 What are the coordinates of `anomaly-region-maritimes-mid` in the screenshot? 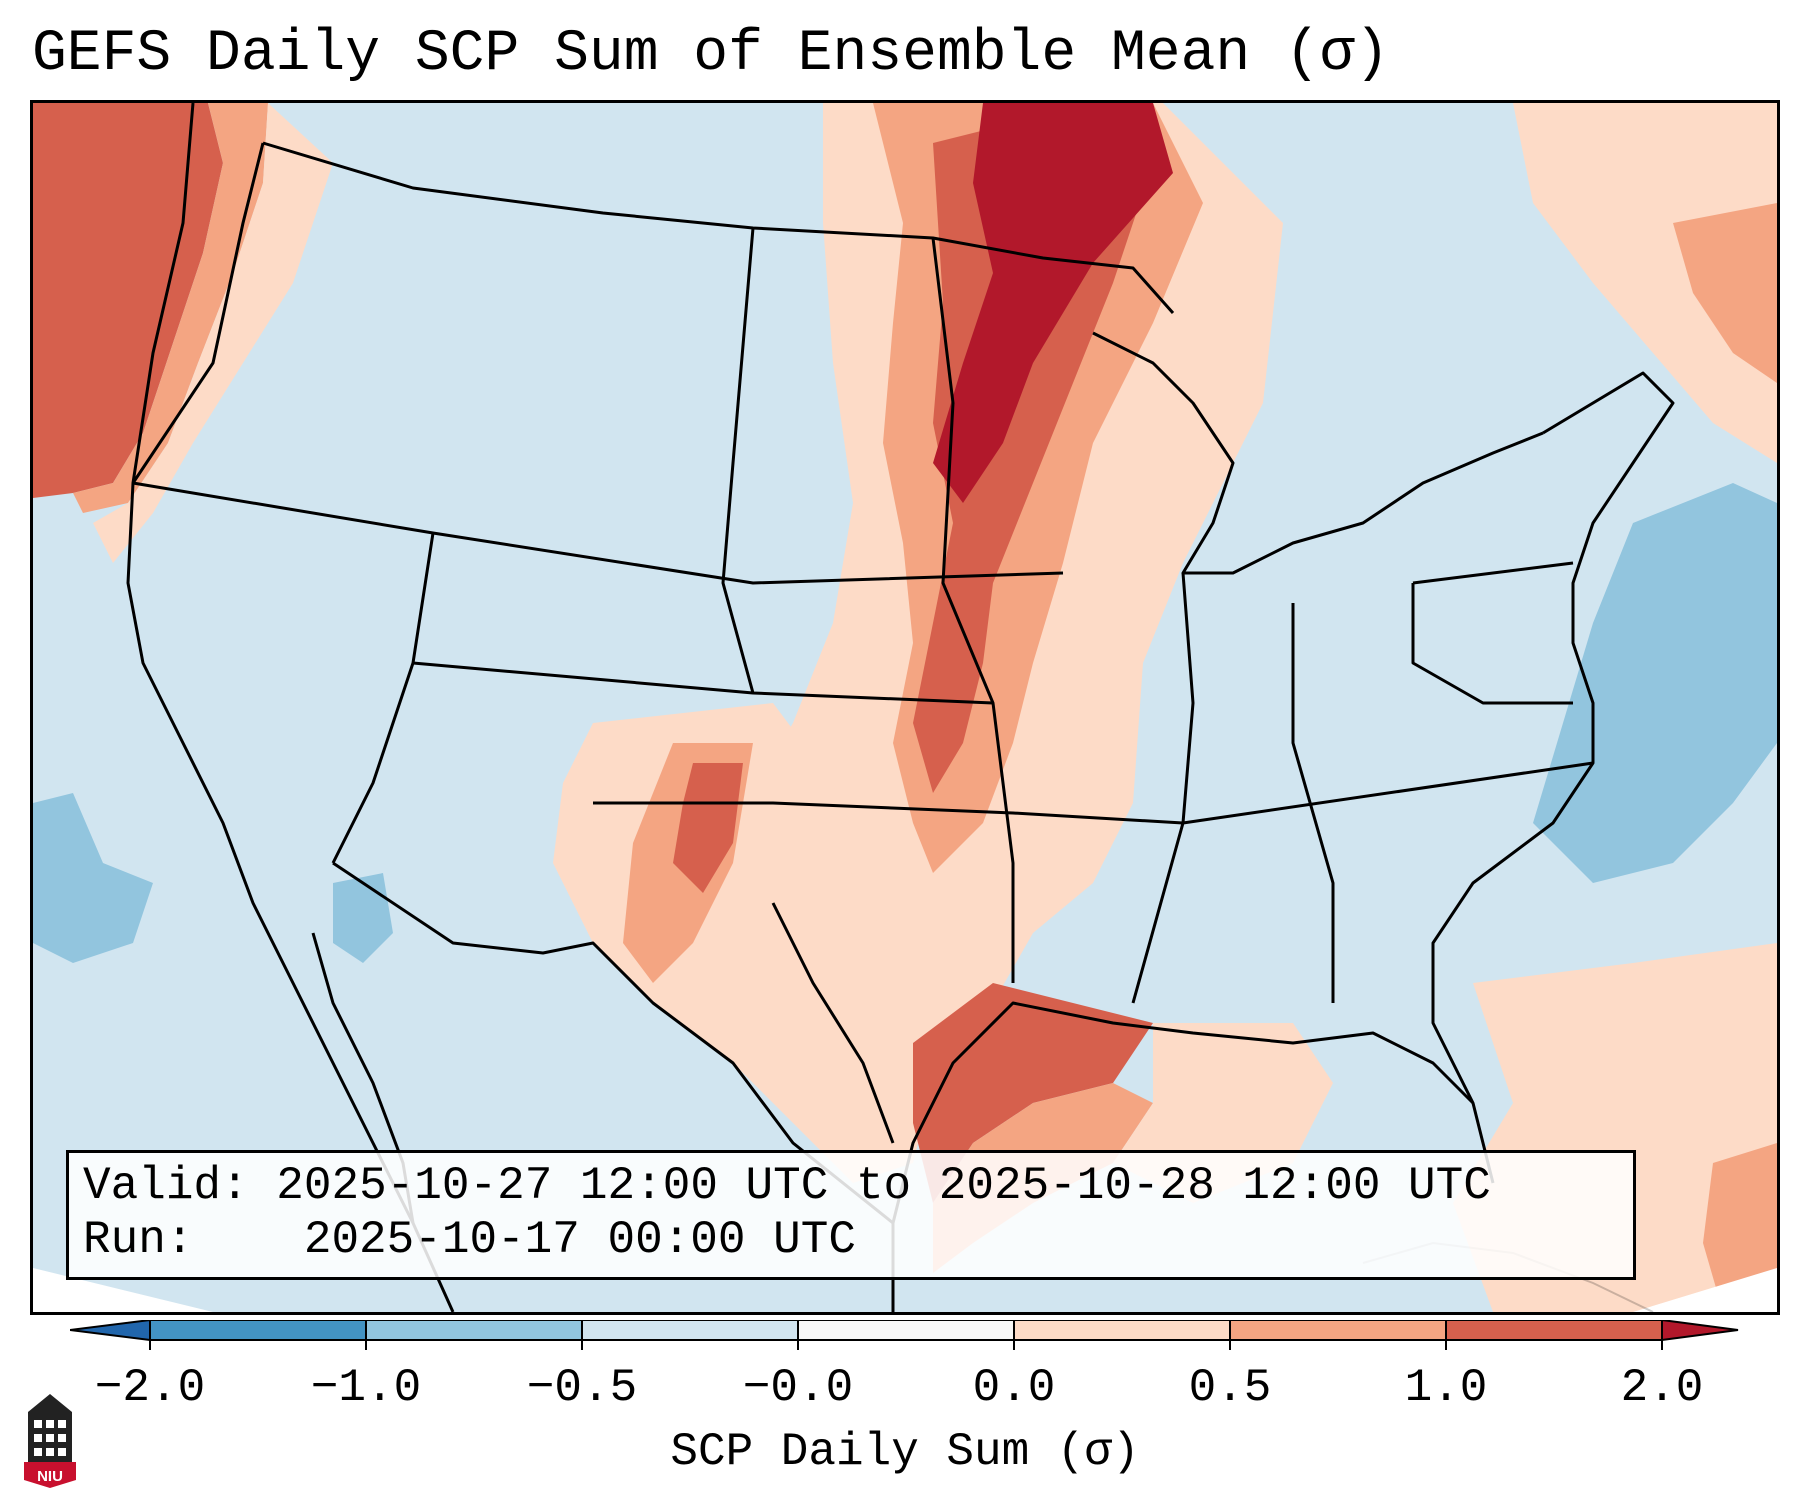 It's located at (1725, 293).